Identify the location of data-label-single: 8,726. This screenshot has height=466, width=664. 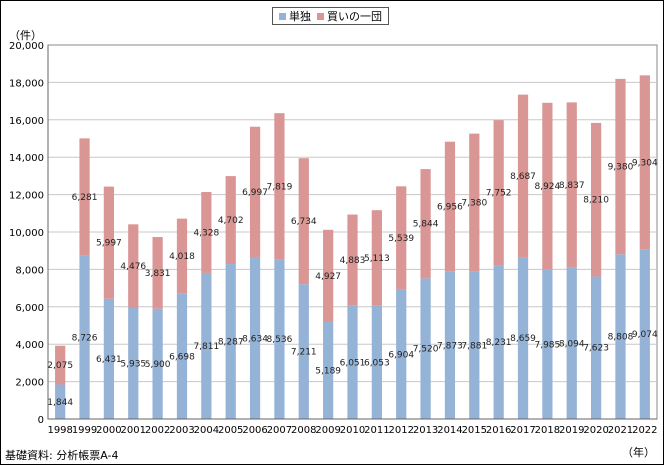
(85, 338).